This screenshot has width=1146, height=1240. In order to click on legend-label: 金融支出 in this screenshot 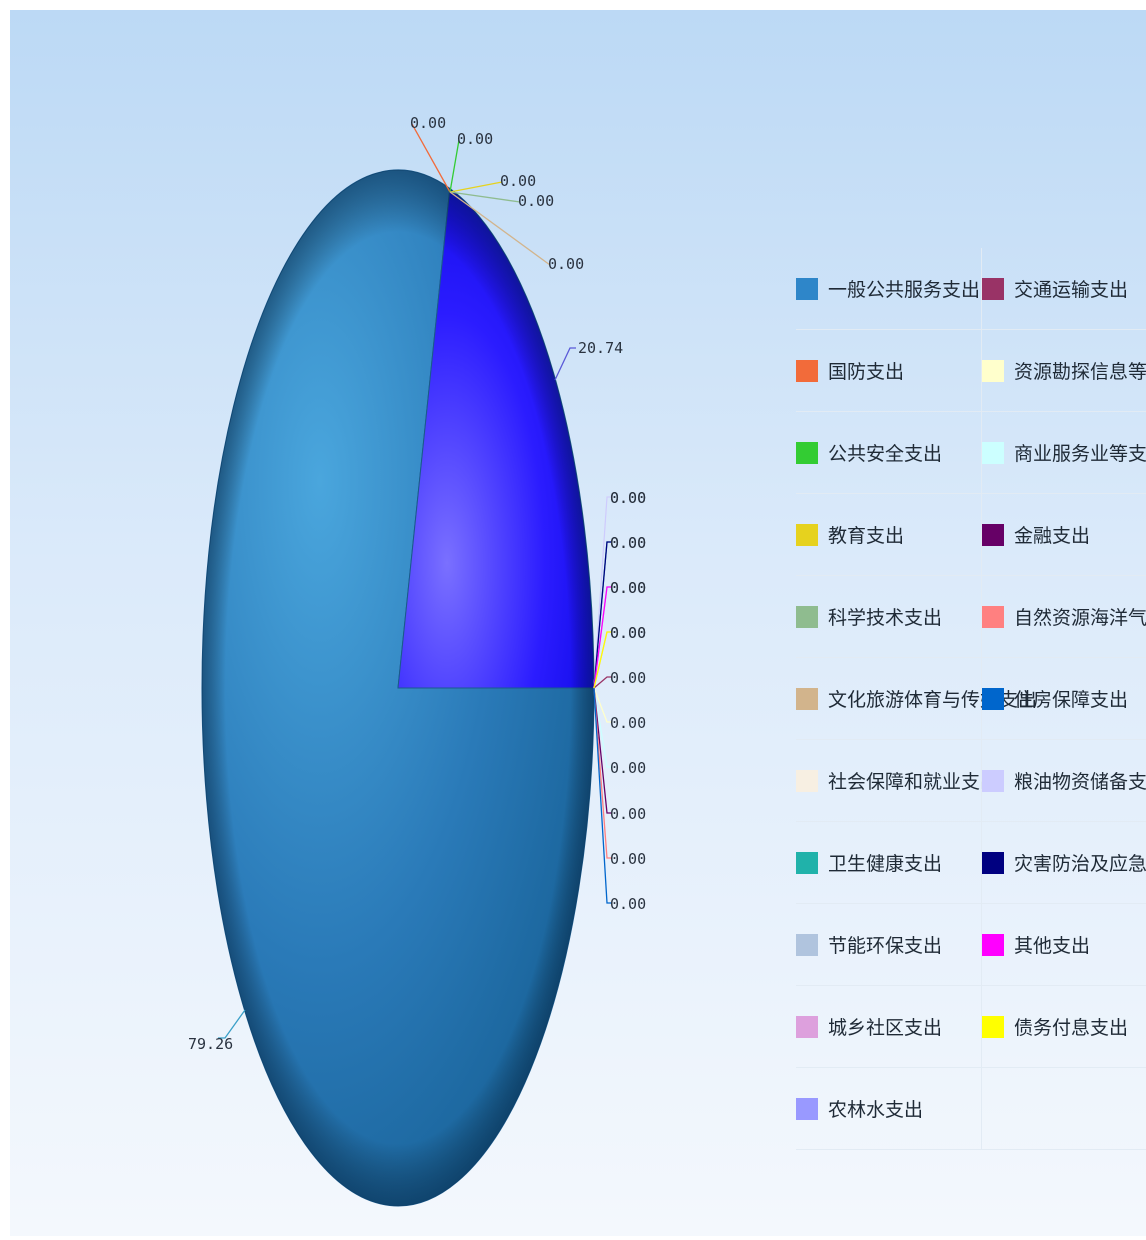, I will do `click(1052, 536)`.